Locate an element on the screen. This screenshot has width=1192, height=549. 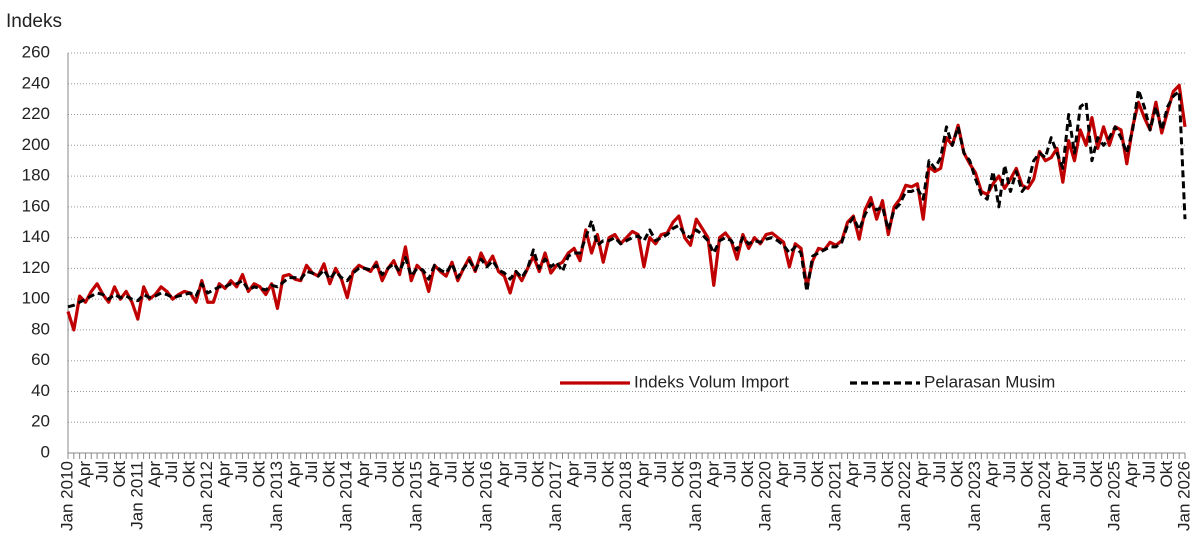
x-tick-label: Jan 2017 is located at coordinates (555, 496).